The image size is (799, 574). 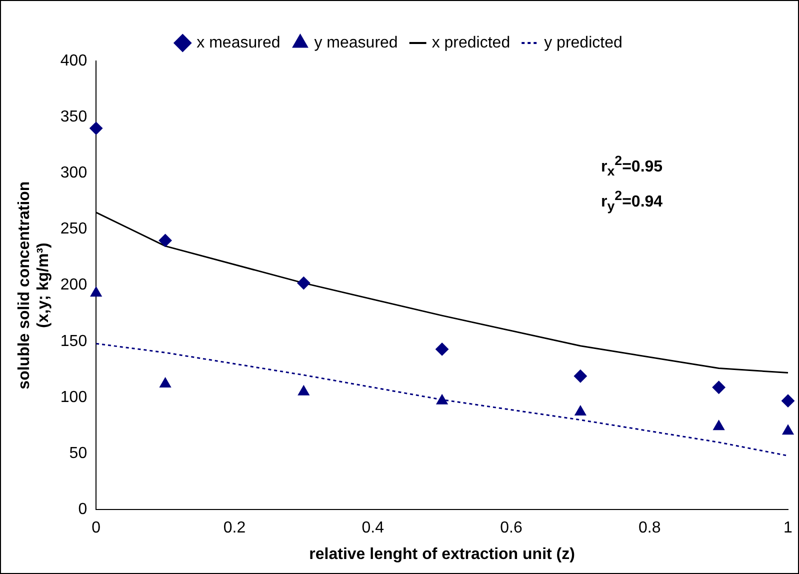 What do you see at coordinates (74, 285) in the screenshot?
I see `y-tick-label: 200` at bounding box center [74, 285].